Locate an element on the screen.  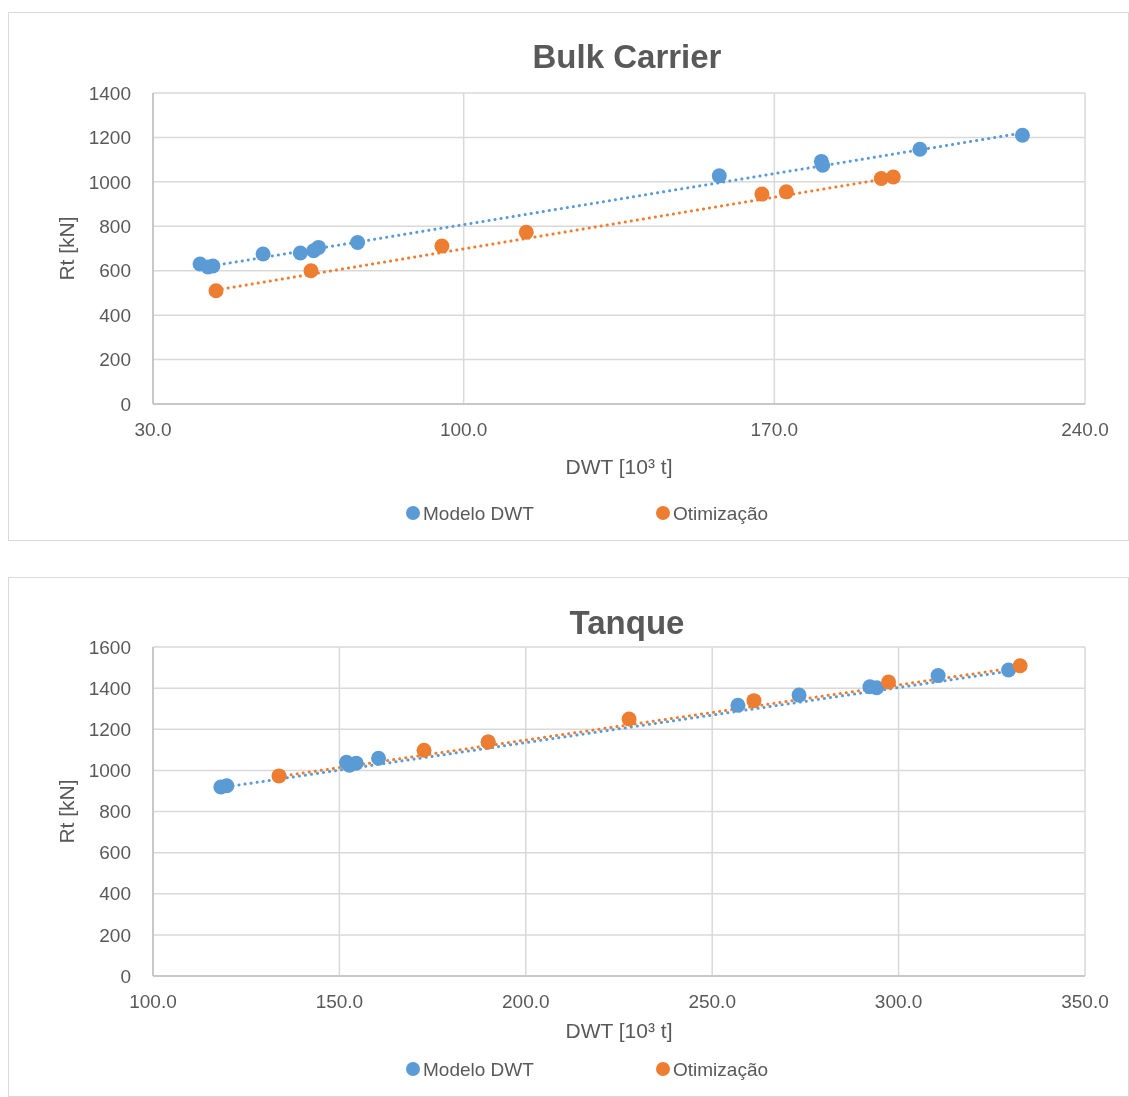
chart-title: Tanque is located at coordinates (627, 622).